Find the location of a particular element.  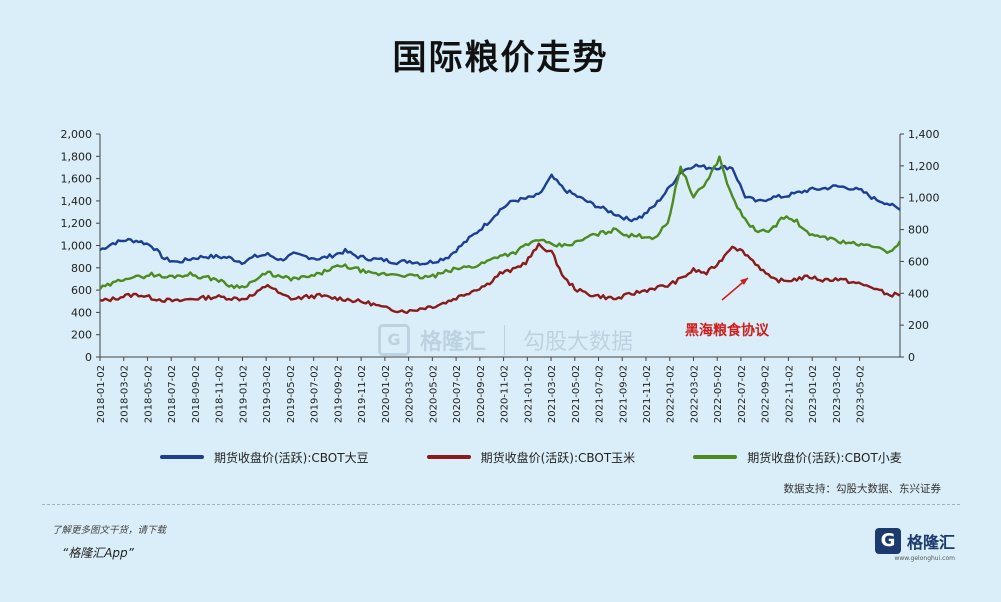

legend-swatch-wheat is located at coordinates (715, 457).